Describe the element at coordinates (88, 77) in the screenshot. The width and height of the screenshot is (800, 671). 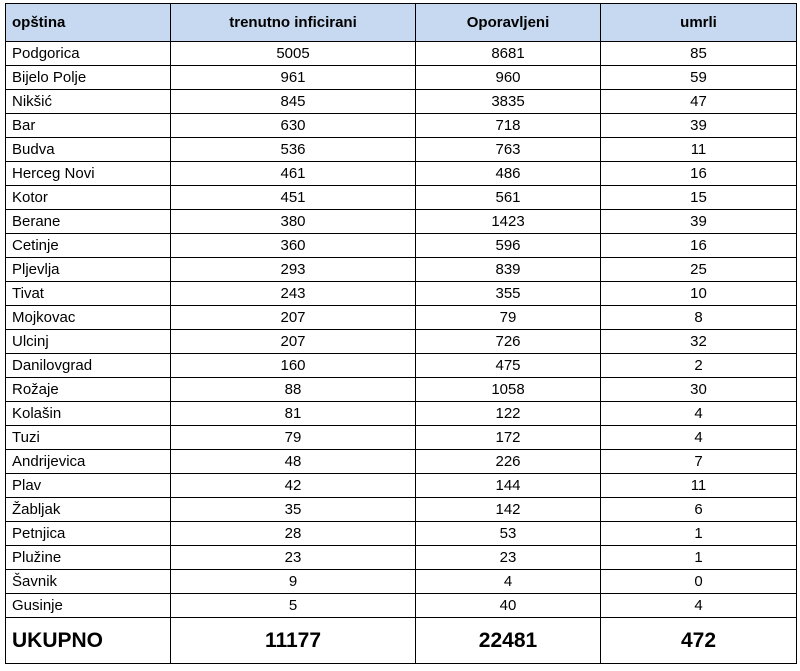
I see `municipality-cell: Bijelo Polje` at that location.